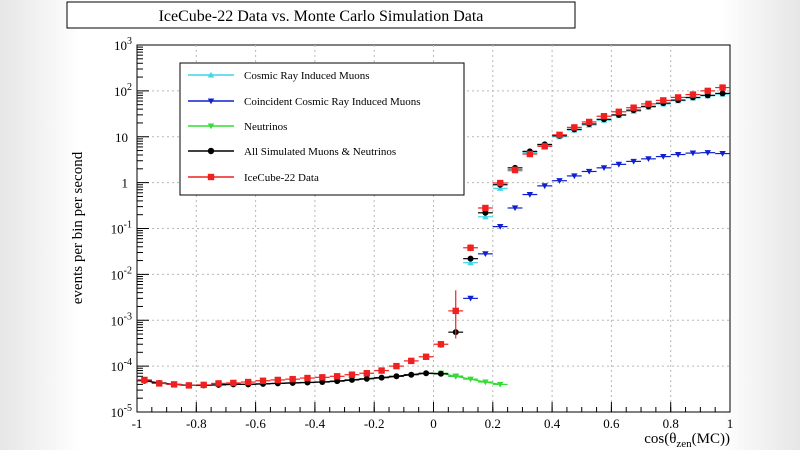 The height and width of the screenshot is (450, 800). Describe the element at coordinates (304, 102) in the screenshot. I see `legend-entry: Coincident Cosmic Ray Induced Muons` at that location.